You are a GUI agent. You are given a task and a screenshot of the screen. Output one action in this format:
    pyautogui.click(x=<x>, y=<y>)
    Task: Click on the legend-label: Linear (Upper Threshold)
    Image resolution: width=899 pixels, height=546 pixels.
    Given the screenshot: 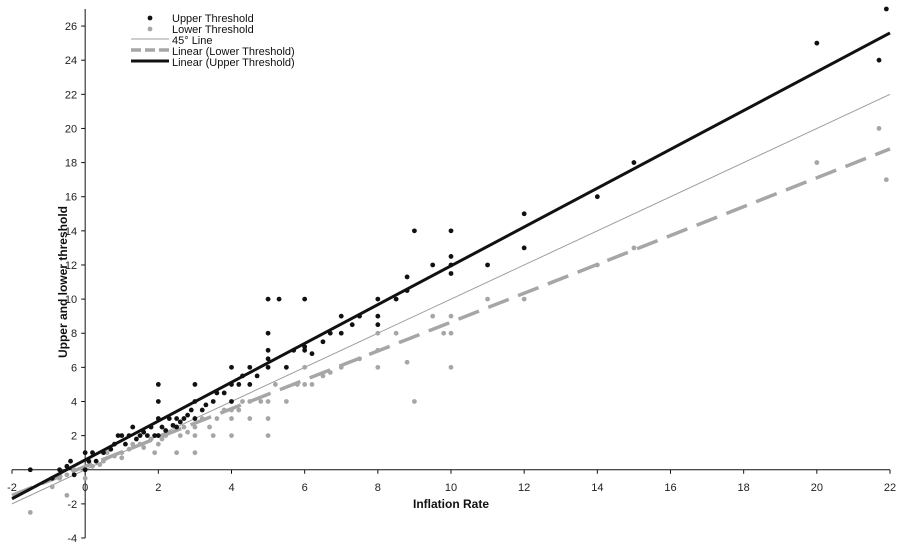 What is the action you would take?
    pyautogui.click(x=233, y=63)
    